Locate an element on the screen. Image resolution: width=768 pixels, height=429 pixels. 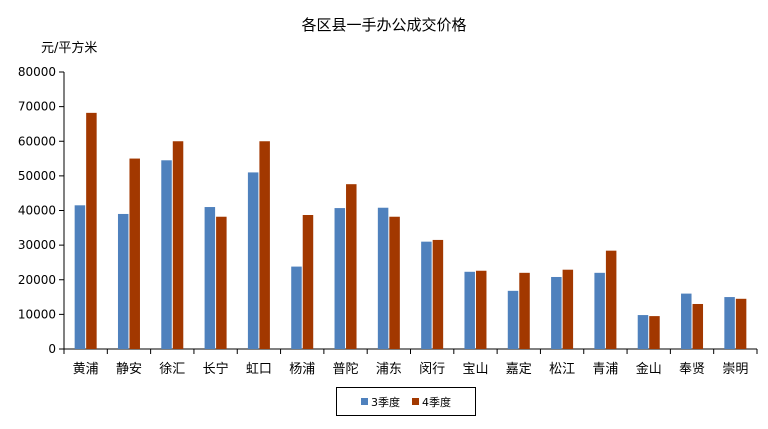
y-tick-label: 60000 is located at coordinates (37, 141).